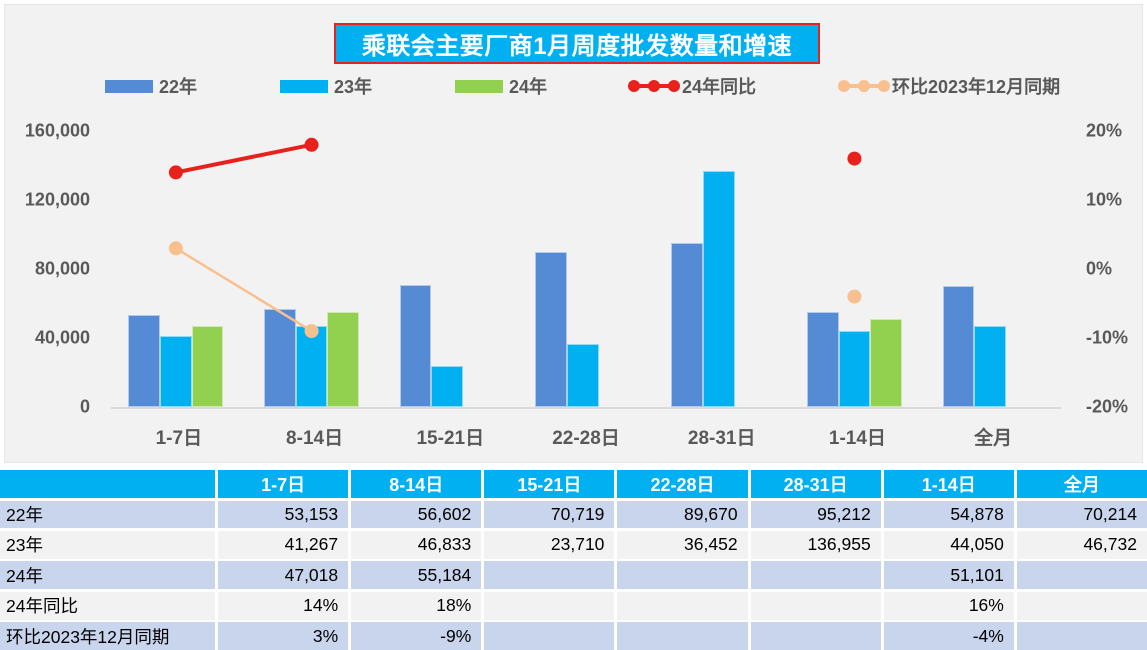 The width and height of the screenshot is (1147, 650). What do you see at coordinates (311, 144) in the screenshot?
I see `line-point-24年同比-8-14日` at bounding box center [311, 144].